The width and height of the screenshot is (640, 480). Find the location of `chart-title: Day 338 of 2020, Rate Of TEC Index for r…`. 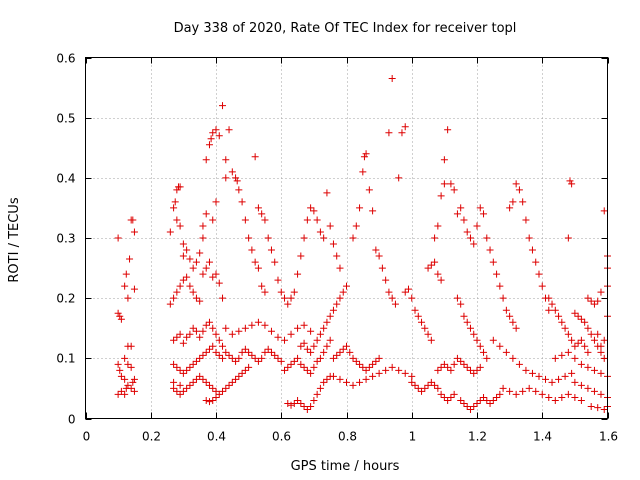

chart-title: Day 338 of 2020, Rate Of TEC Index for r… is located at coordinates (345, 28).